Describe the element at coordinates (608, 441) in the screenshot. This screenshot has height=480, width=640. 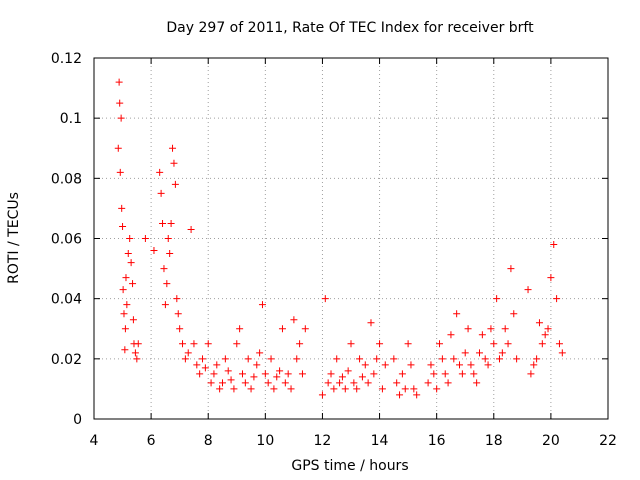
I see `x-tick-label: 22` at that location.